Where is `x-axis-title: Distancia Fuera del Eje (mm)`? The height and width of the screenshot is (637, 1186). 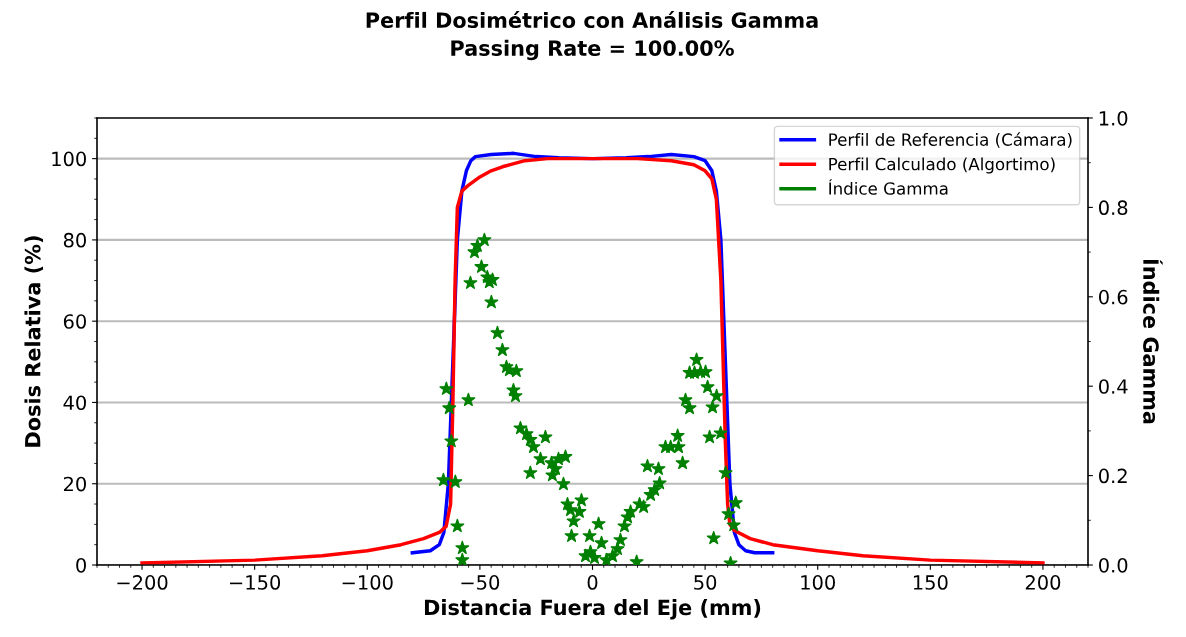 x-axis-title: Distancia Fuera del Eje (mm) is located at coordinates (592, 609).